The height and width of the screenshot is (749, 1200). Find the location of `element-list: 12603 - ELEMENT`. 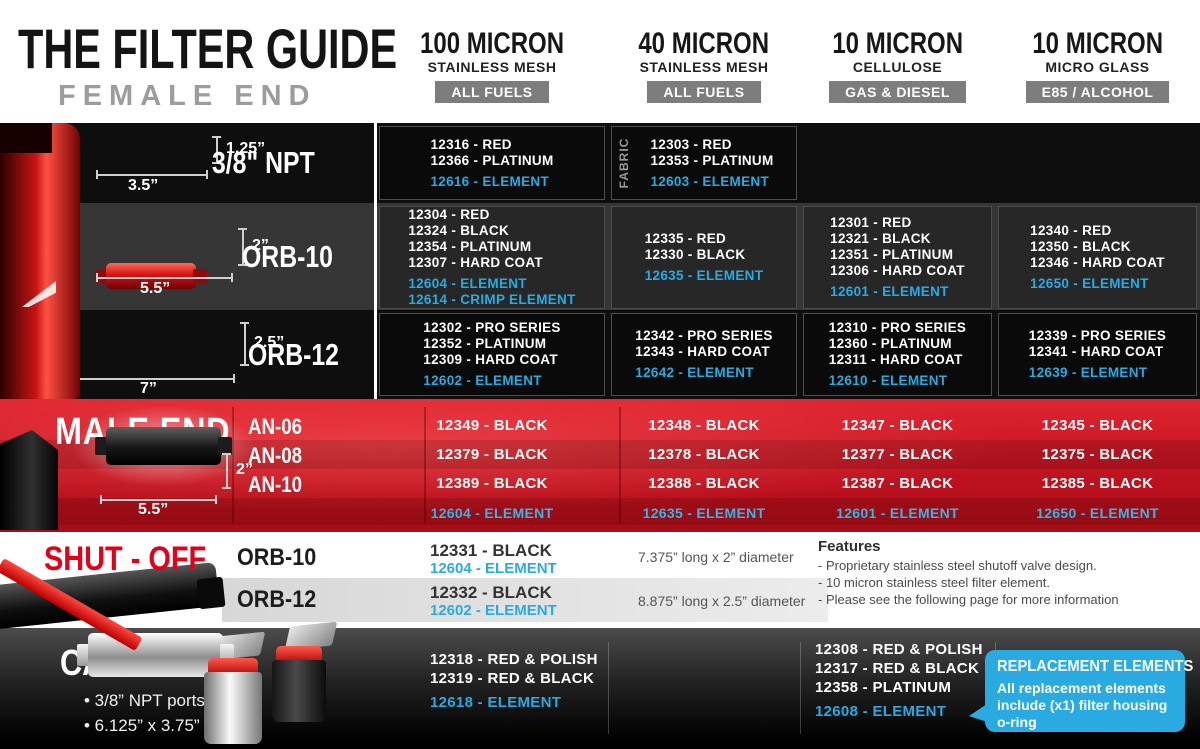

element-list: 12603 - ELEMENT is located at coordinates (709, 181).